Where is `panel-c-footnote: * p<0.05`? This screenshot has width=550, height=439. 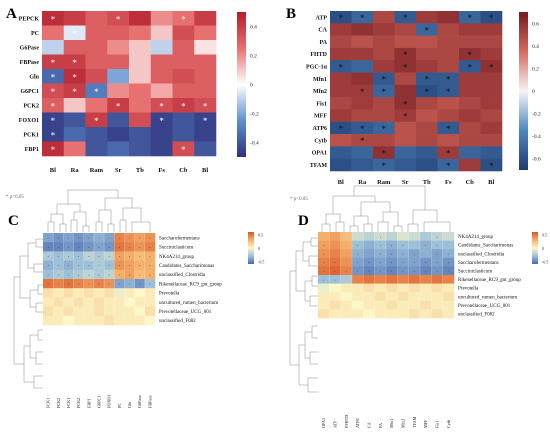
panel-c-footnote: * p<0.05 is located at coordinates (15, 197).